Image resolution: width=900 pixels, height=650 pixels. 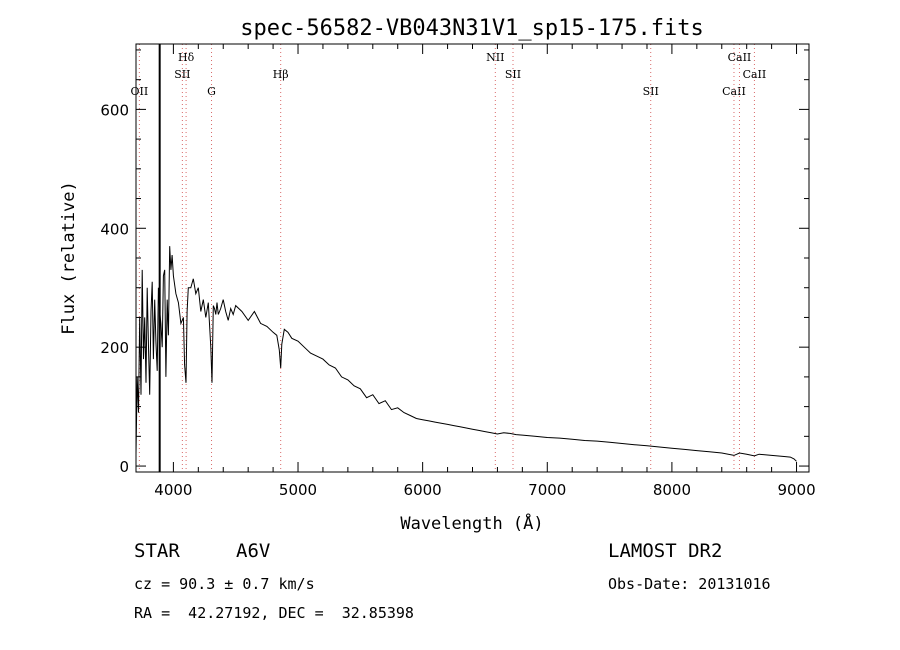 I want to click on line-label-5: NII, so click(x=495, y=57).